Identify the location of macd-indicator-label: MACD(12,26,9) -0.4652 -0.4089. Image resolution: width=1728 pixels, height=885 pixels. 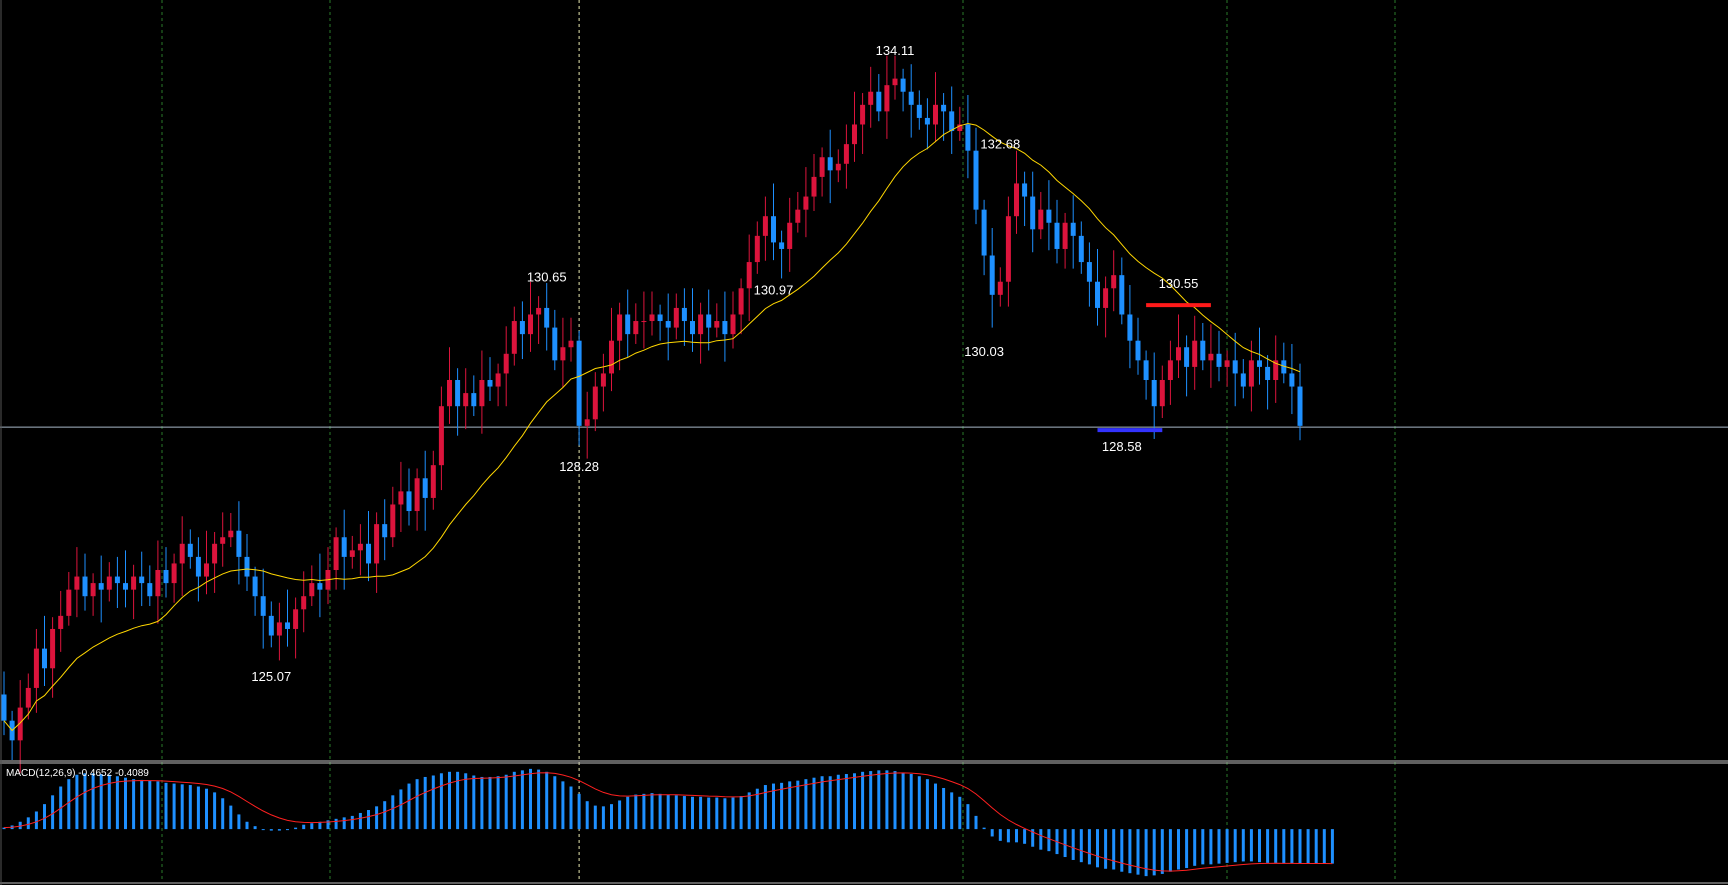
(77, 773).